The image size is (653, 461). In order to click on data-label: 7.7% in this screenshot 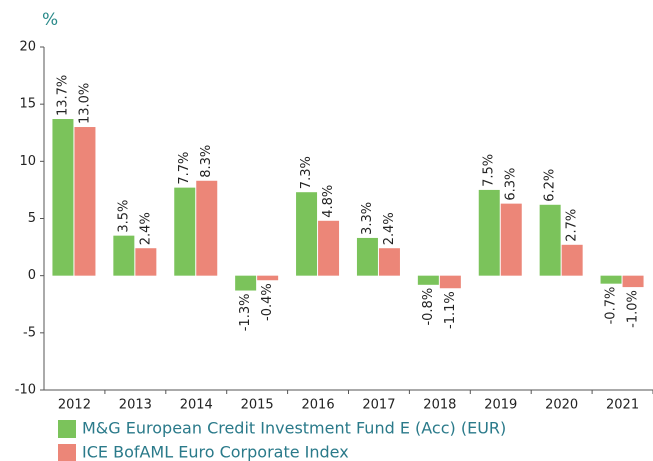, I will do `click(184, 168)`.